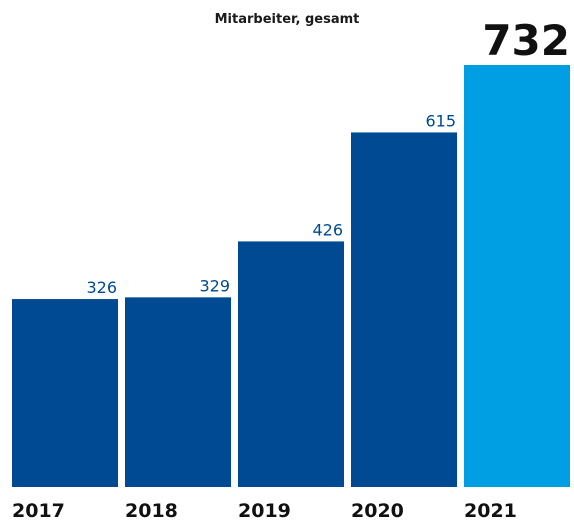 The image size is (574, 523). What do you see at coordinates (440, 120) in the screenshot?
I see `value-label-2020: 615` at bounding box center [440, 120].